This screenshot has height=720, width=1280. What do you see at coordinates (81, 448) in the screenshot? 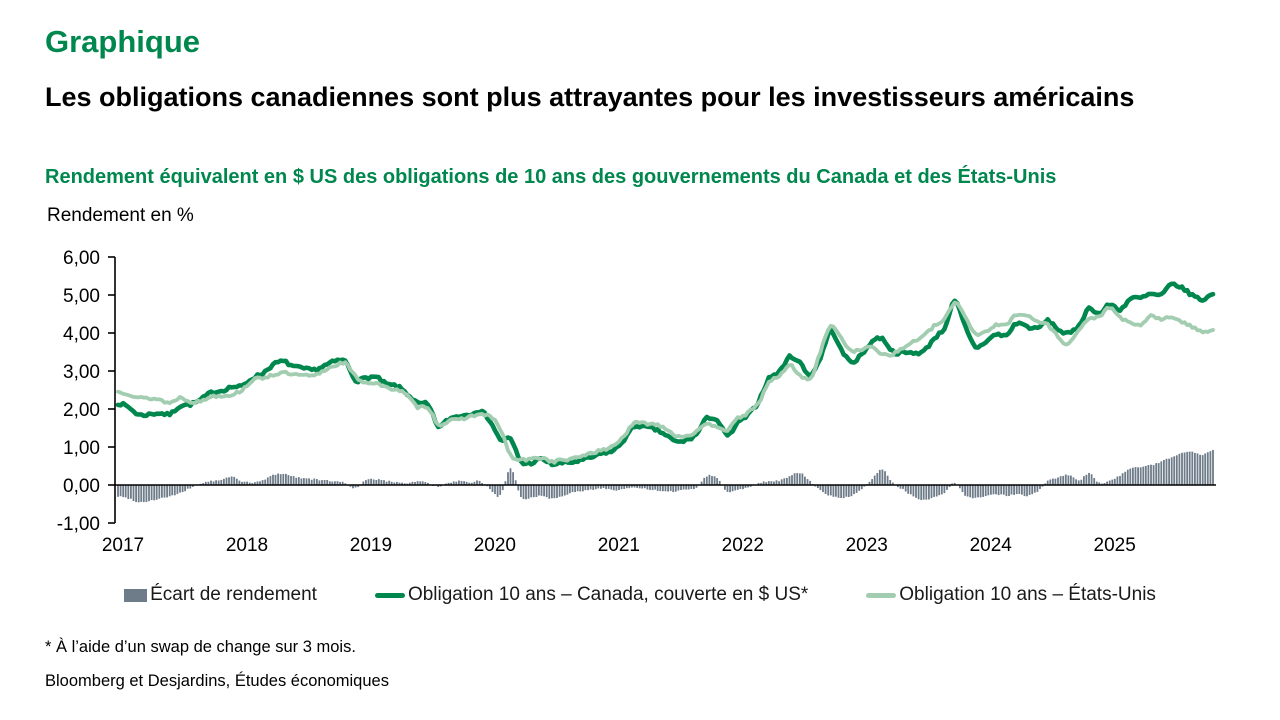
I see `svg-text: 1,00` at bounding box center [81, 448].